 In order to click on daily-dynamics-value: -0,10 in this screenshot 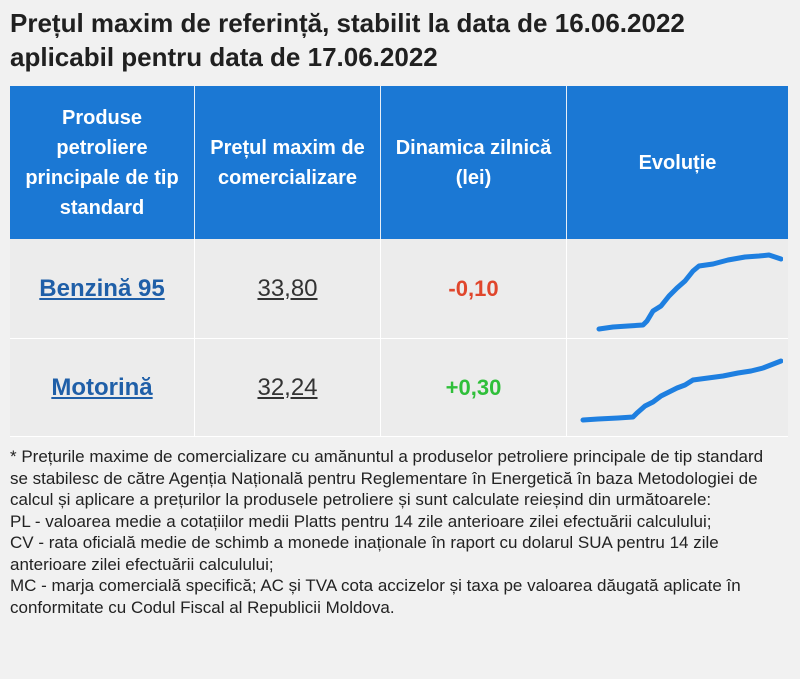, I will do `click(473, 288)`.